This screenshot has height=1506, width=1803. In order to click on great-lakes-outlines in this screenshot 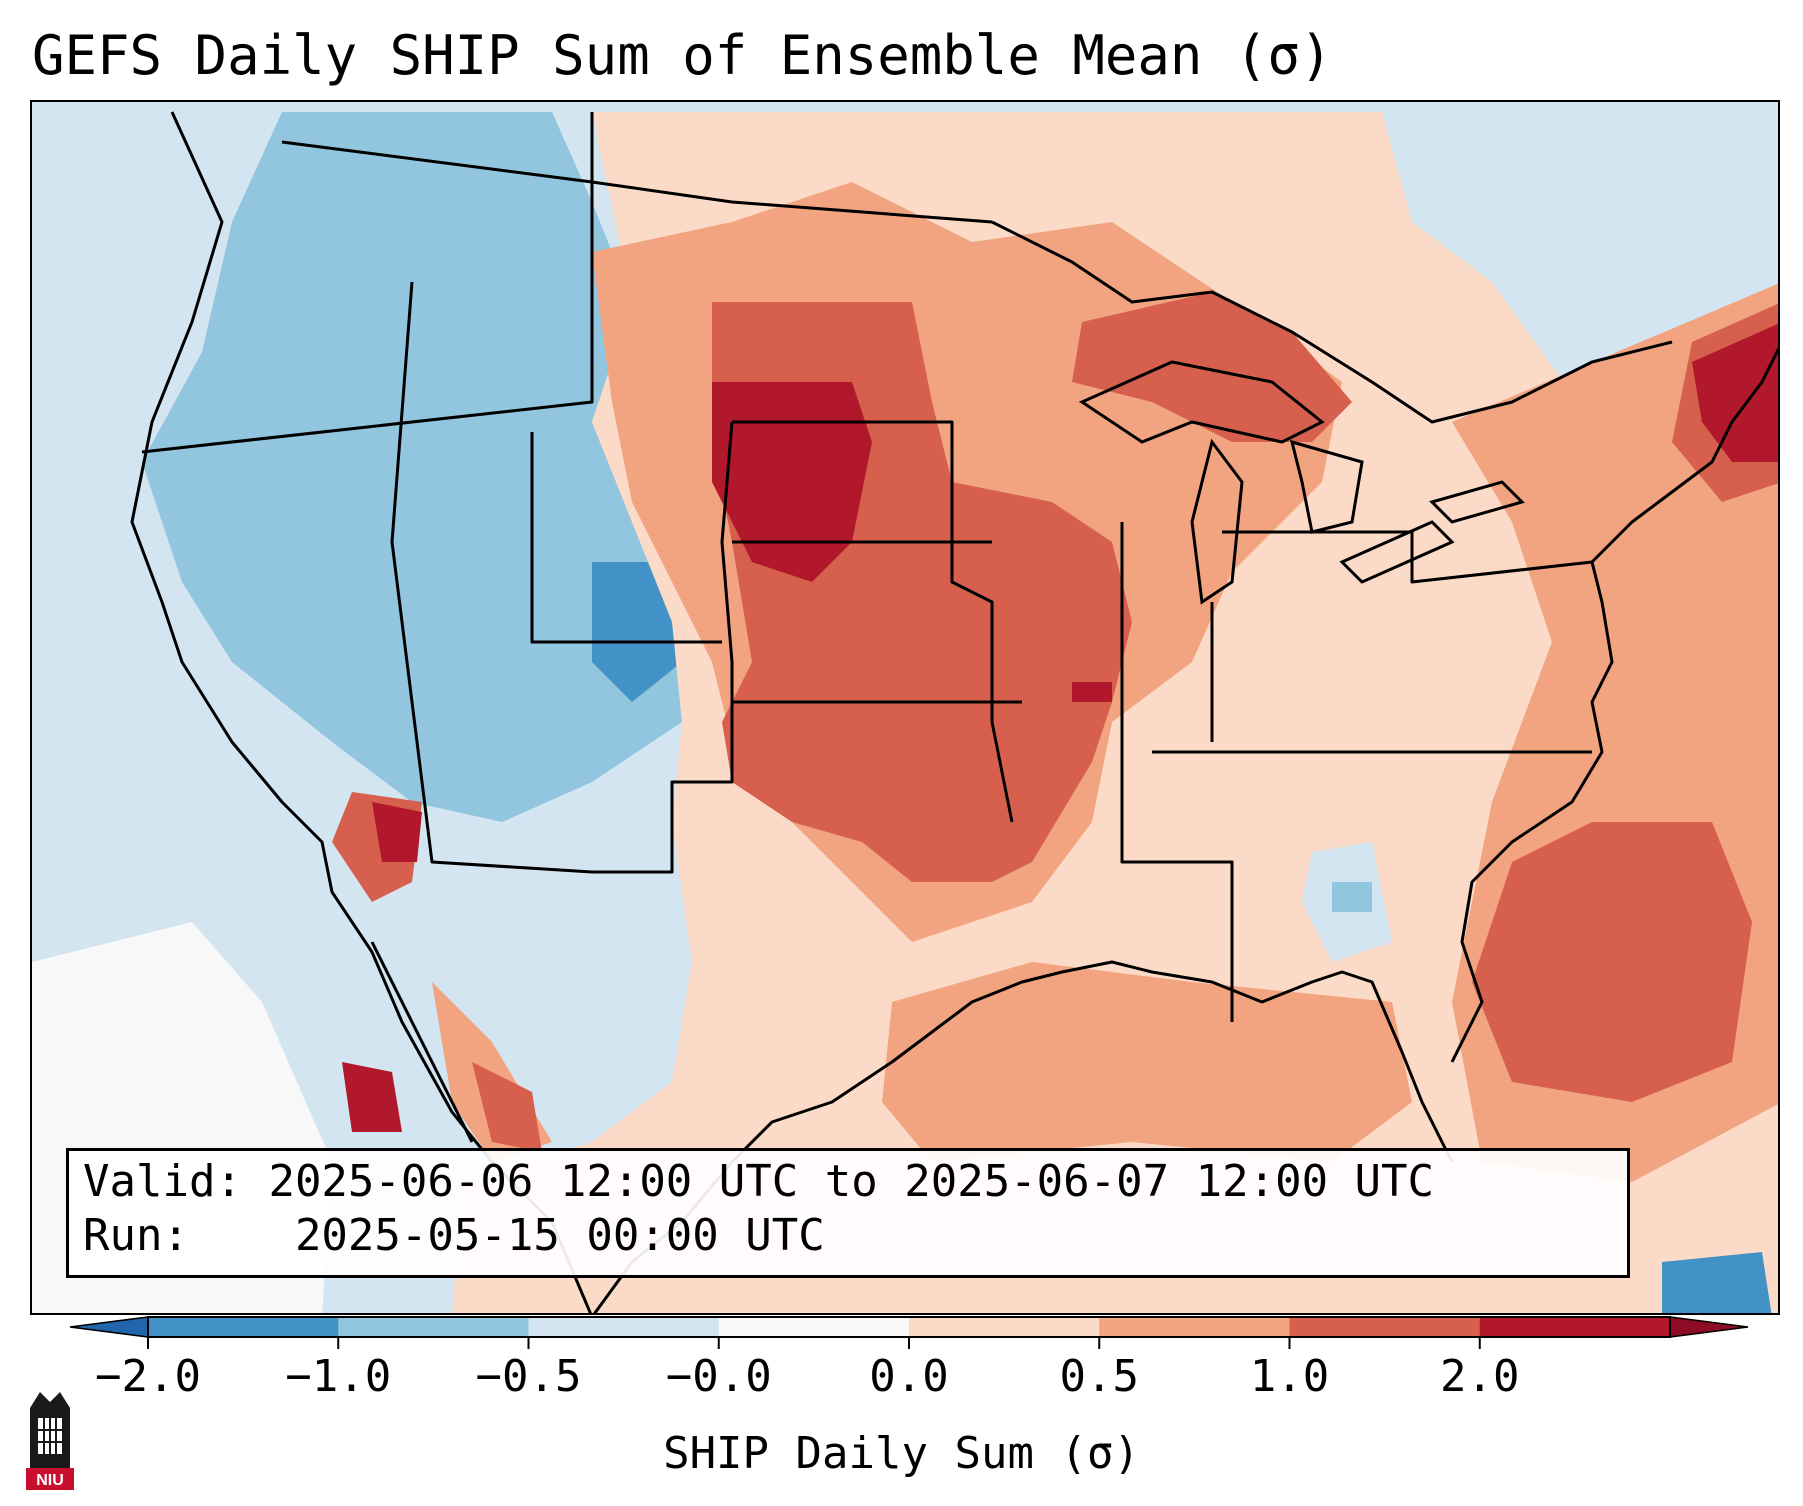, I will do `click(1301, 482)`.